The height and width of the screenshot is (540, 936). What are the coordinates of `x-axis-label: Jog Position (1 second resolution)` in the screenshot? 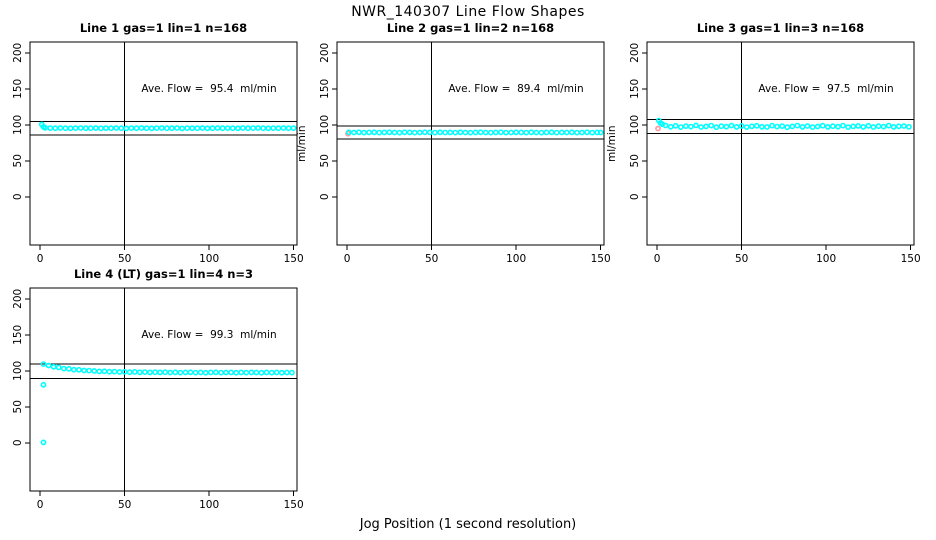 It's located at (468, 524).